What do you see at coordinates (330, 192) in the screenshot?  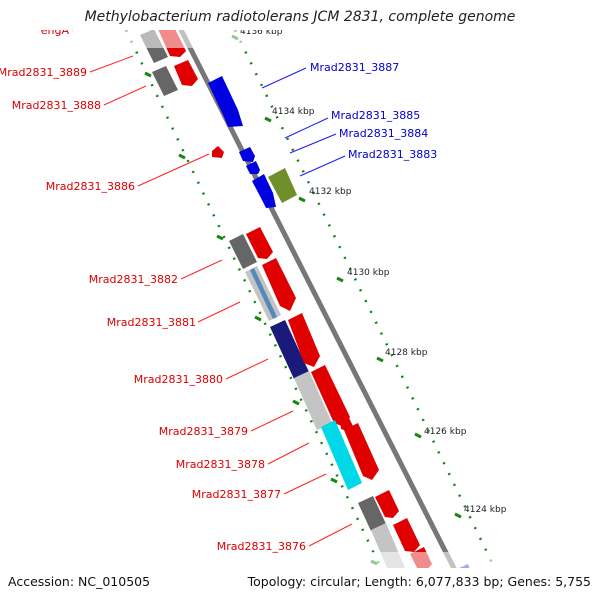 I see `ruler-label: 4132 kbp` at bounding box center [330, 192].